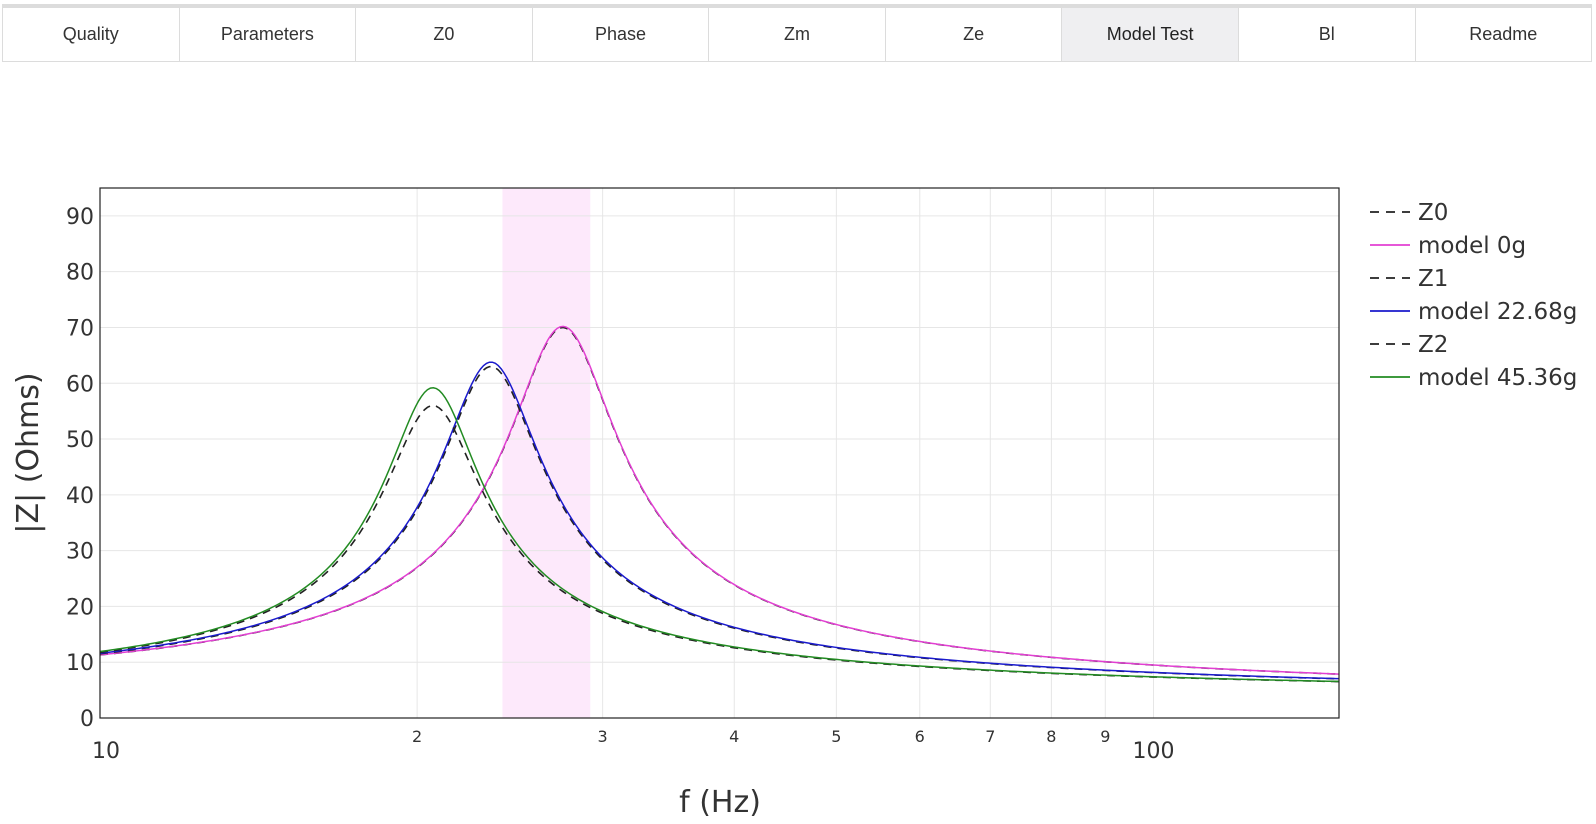  I want to click on tab-model-test: Model Test, so click(1150, 34).